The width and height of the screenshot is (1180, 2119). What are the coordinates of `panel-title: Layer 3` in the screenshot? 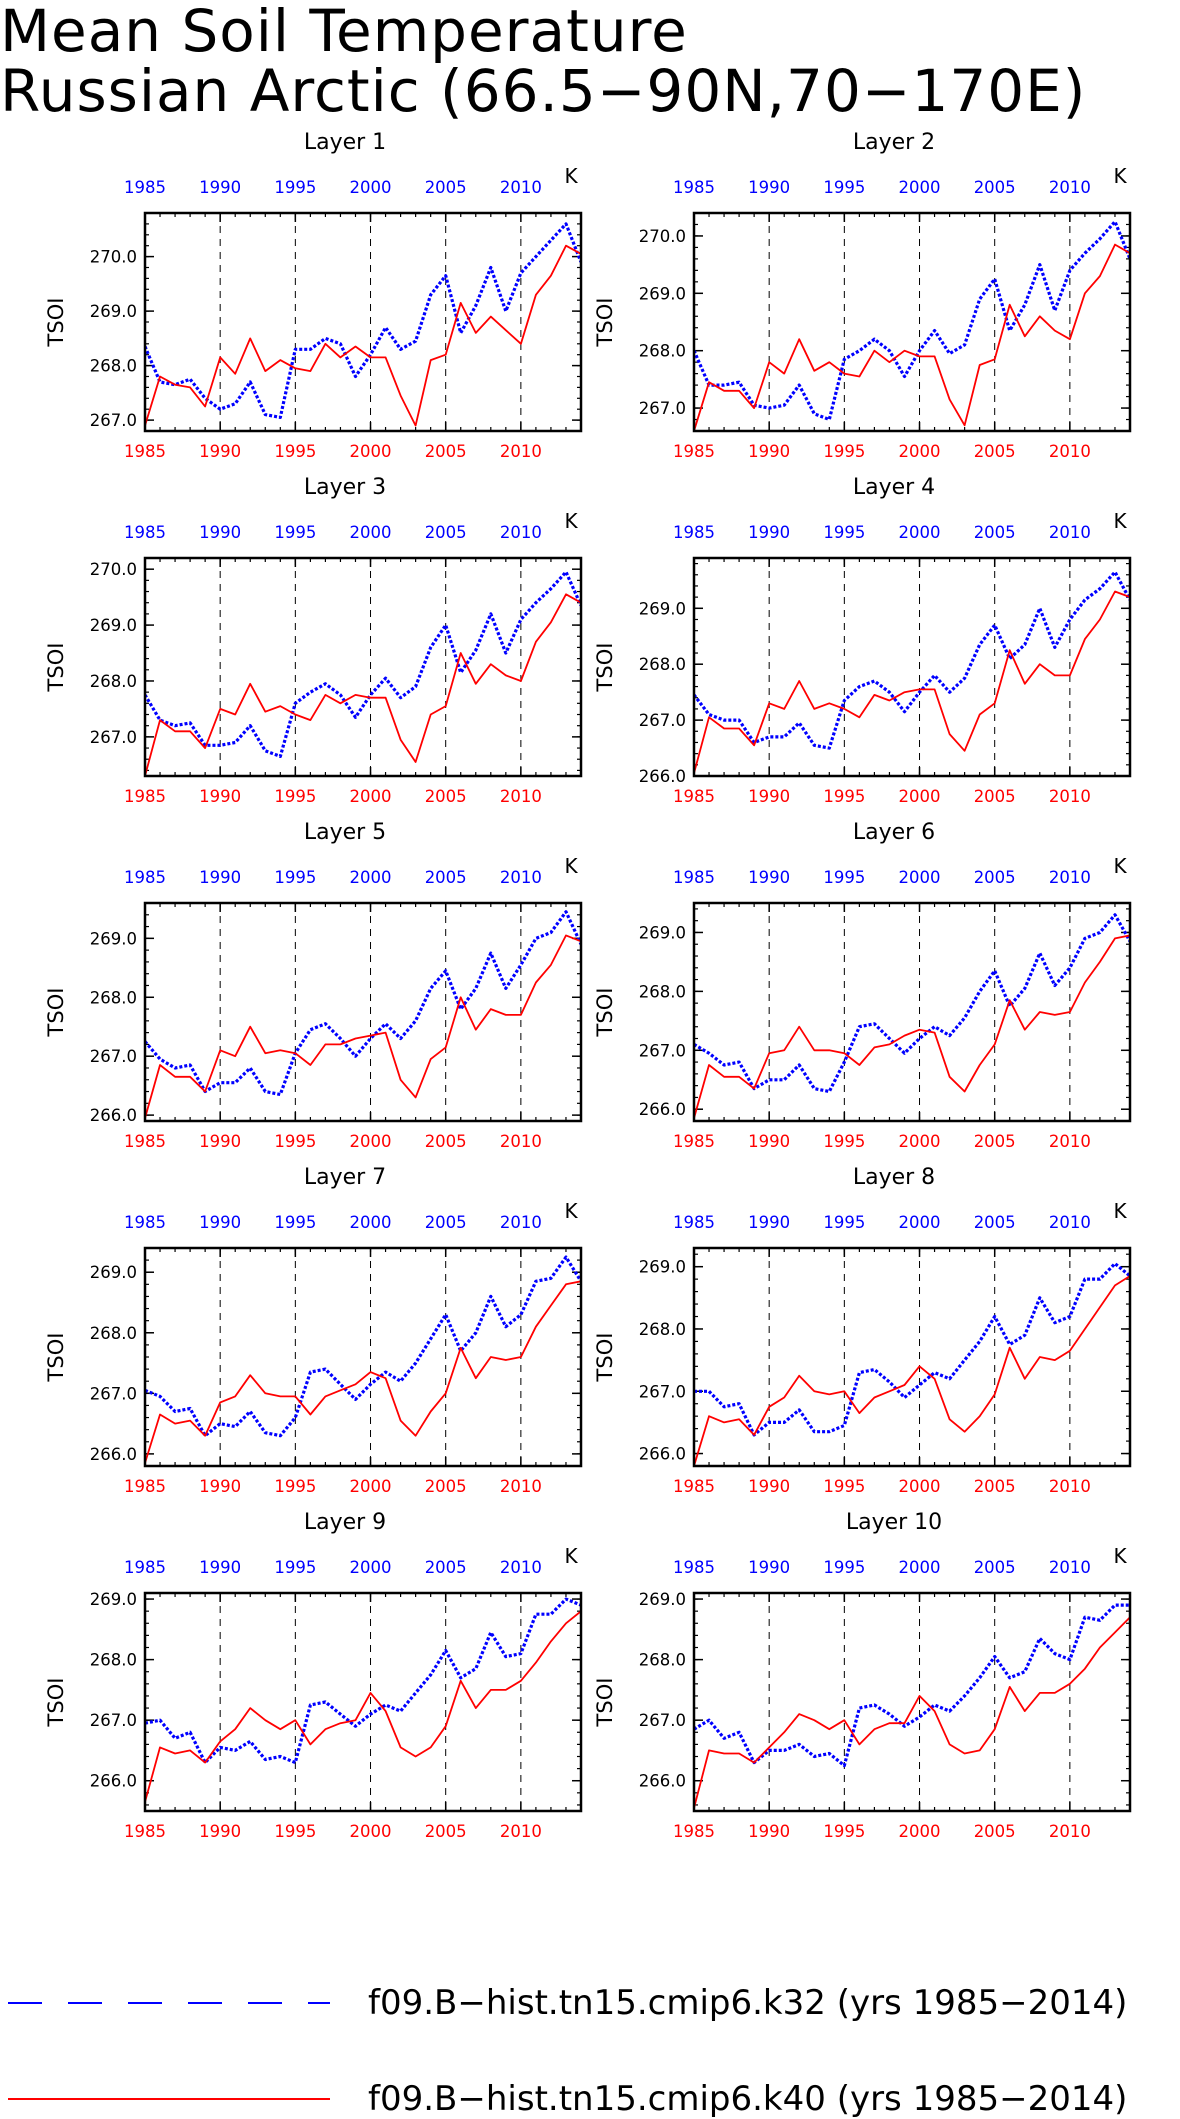 It's located at (345, 487).